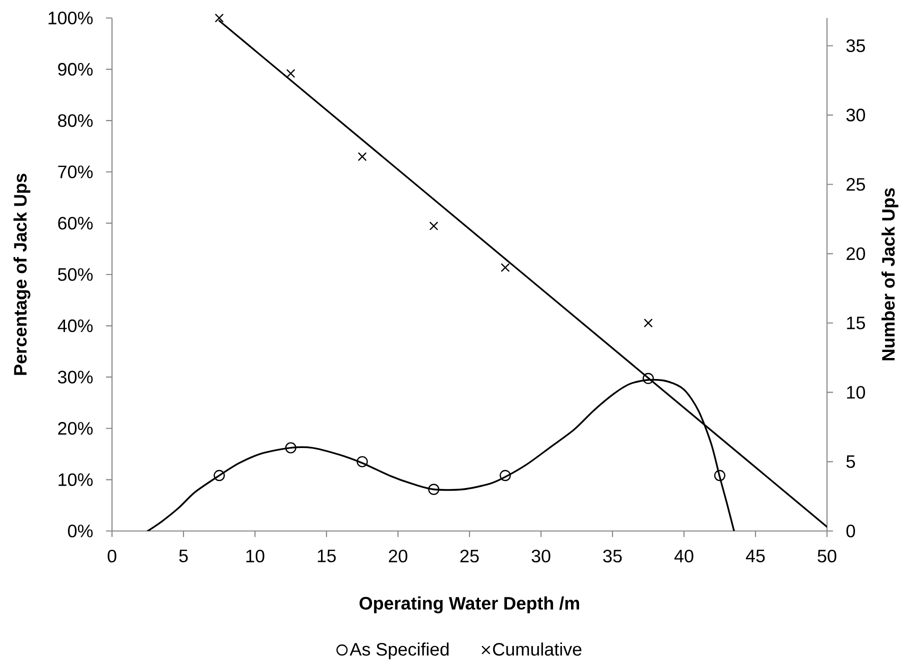 Image resolution: width=906 pixels, height=663 pixels. What do you see at coordinates (850, 461) in the screenshot?
I see `y2-tick-label: 5` at bounding box center [850, 461].